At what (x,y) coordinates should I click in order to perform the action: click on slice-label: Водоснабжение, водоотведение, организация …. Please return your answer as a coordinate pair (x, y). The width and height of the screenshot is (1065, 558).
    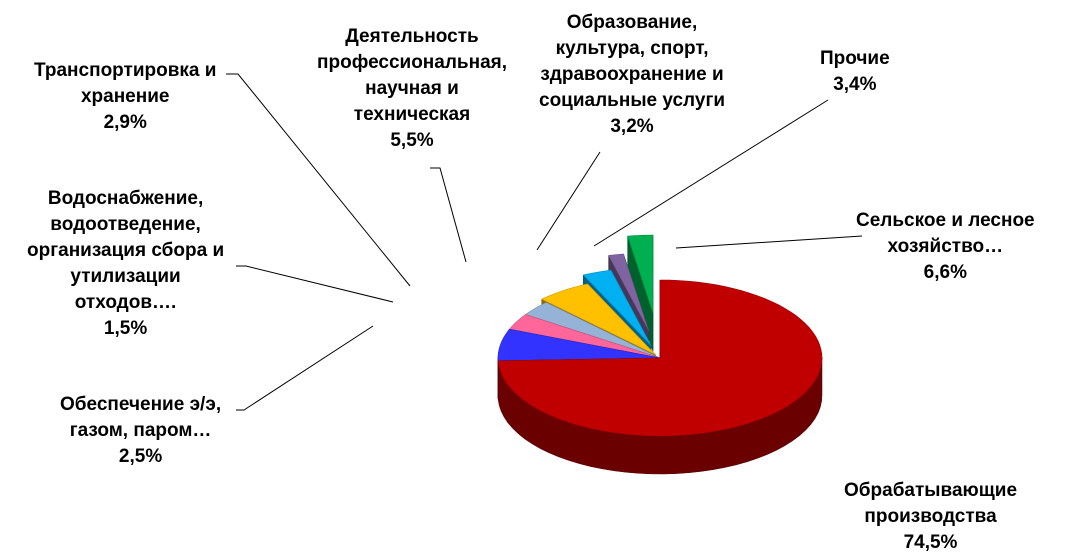
    Looking at the image, I should click on (125, 264).